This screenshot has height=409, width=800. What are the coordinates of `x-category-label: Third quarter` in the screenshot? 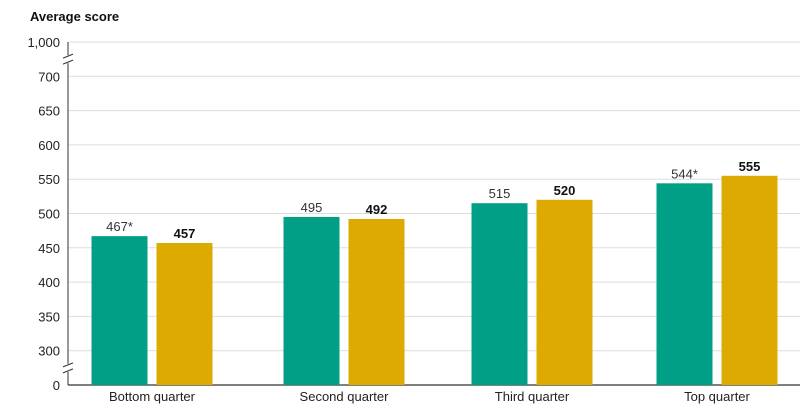 It's located at (532, 396).